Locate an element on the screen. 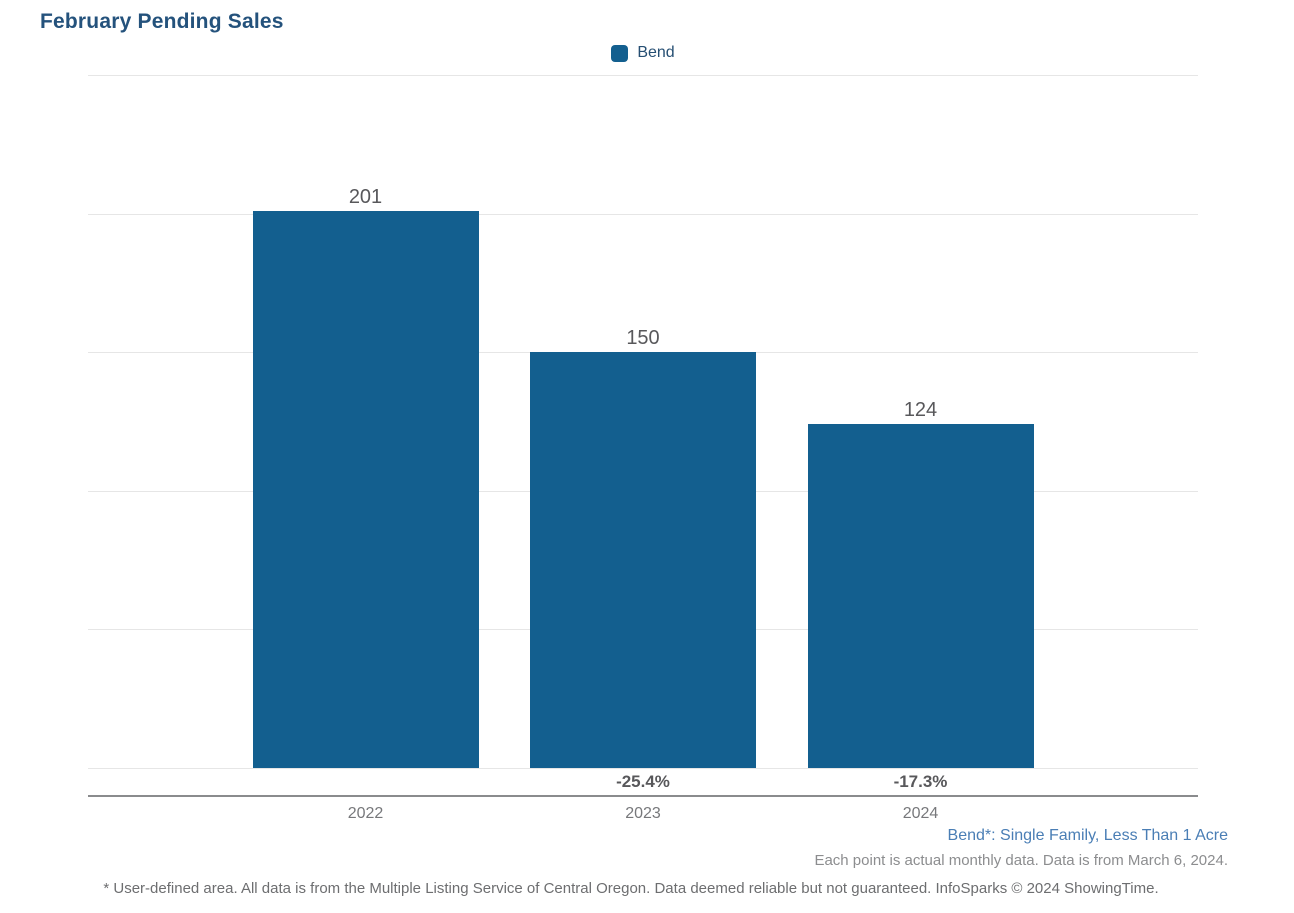 The image size is (1294, 913). x-tick-label-2024: 2024 is located at coordinates (920, 813).